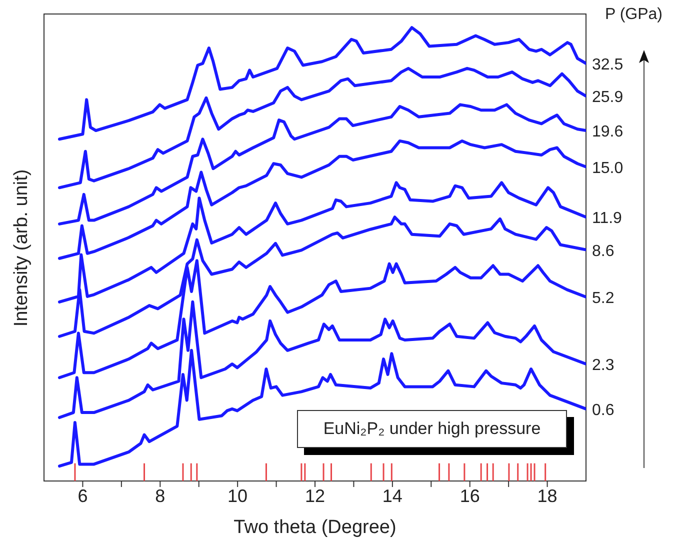 Image resolution: width=674 pixels, height=541 pixels. I want to click on series-label: 32.5, so click(608, 65).